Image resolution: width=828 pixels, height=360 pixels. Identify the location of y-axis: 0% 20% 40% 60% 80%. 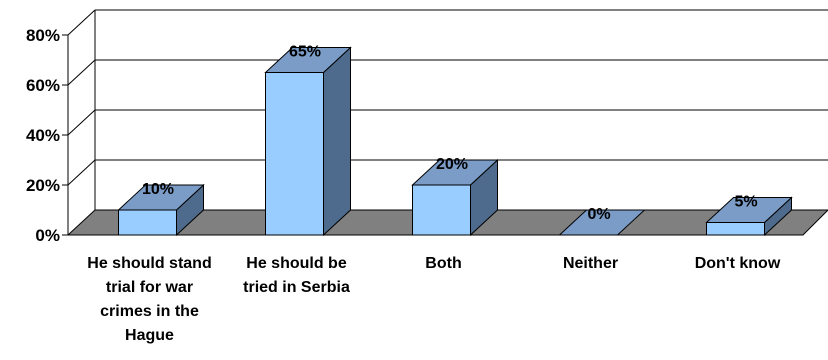
(47, 135).